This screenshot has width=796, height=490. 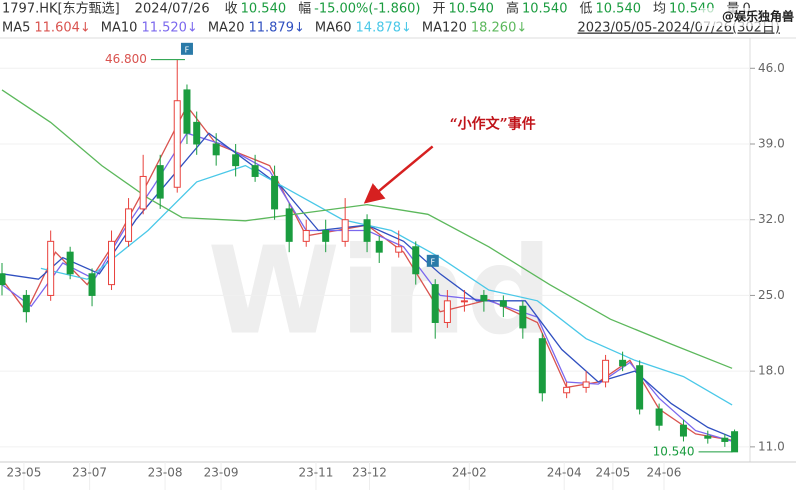 What do you see at coordinates (169, 28) in the screenshot?
I see `legend-value: 11.520↓` at bounding box center [169, 28].